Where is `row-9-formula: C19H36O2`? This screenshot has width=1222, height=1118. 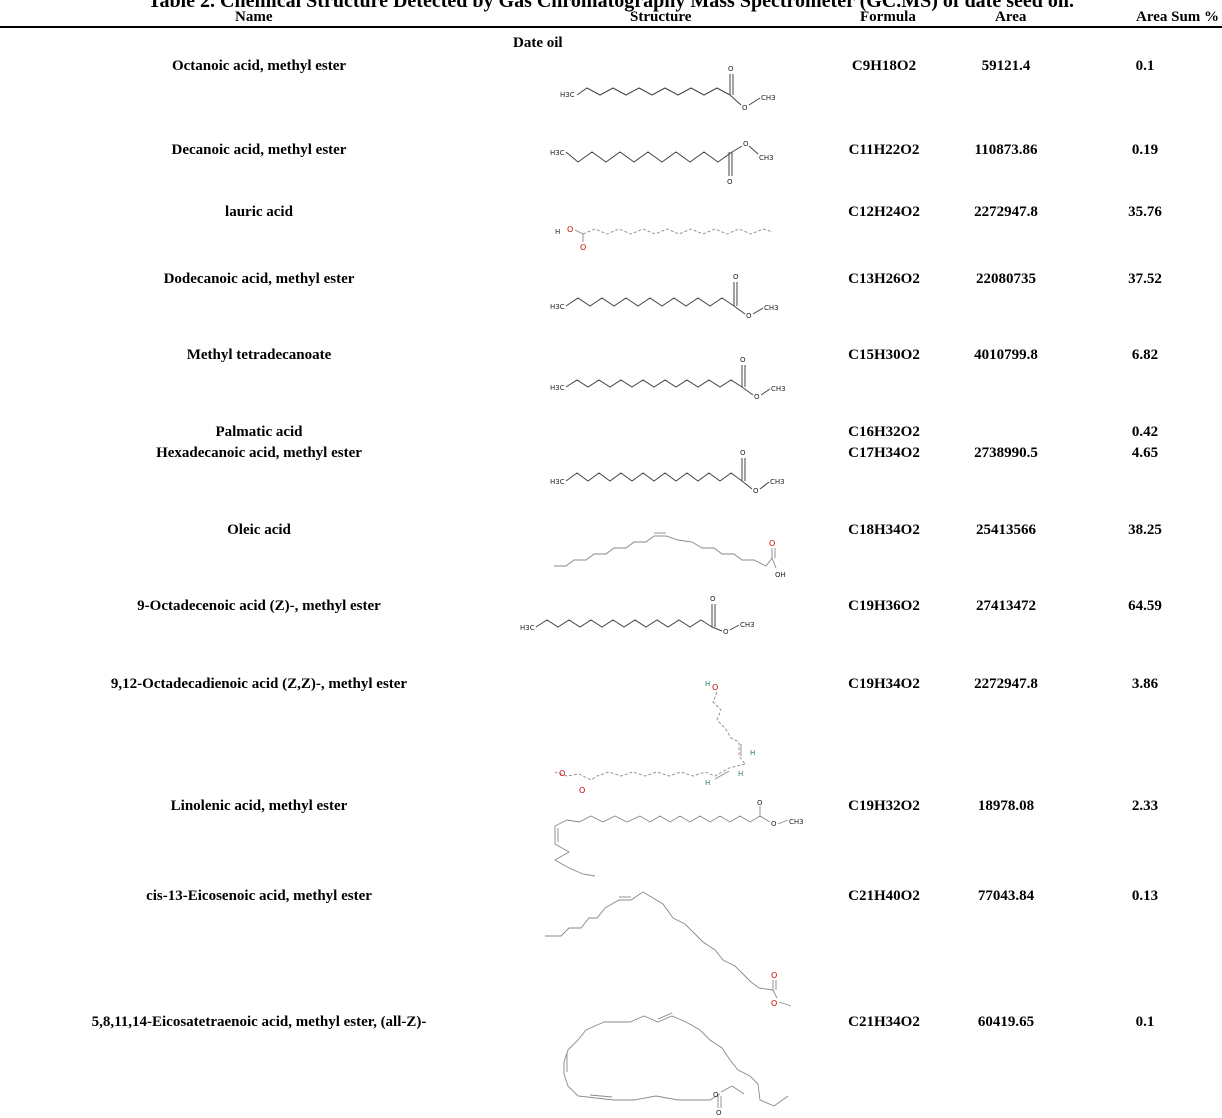 row-9-formula: C19H36O2 is located at coordinates (884, 606).